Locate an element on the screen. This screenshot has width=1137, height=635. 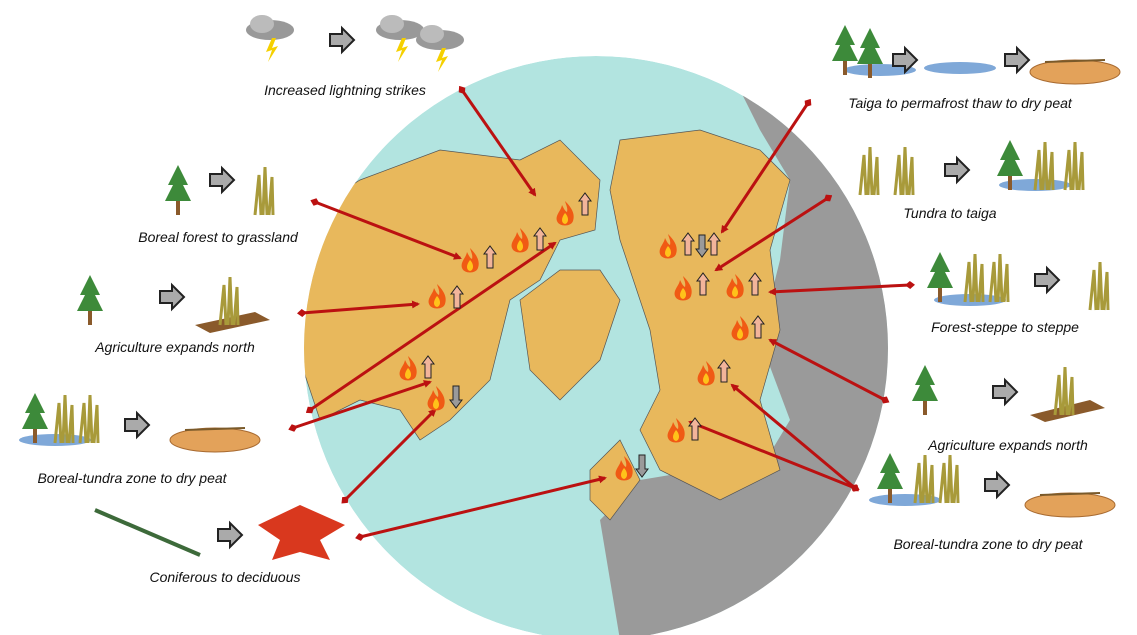
panel-label: Forest-steppe to steppe is located at coordinates (1005, 327).